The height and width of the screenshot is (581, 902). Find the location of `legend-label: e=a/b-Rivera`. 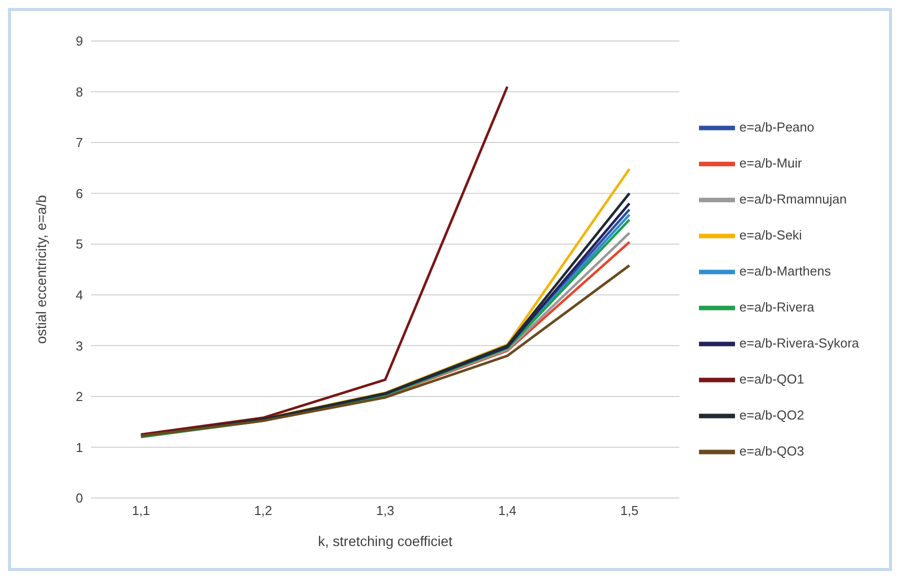

legend-label: e=a/b-Rivera is located at coordinates (776, 306).